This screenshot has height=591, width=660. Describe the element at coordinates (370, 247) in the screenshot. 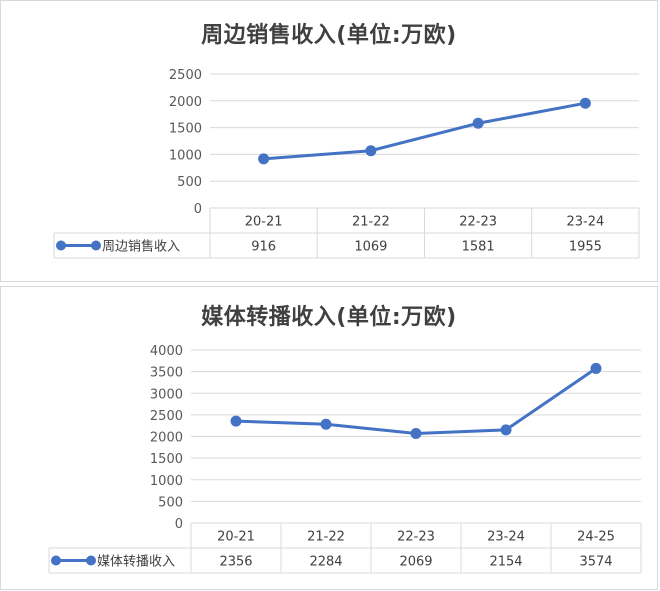

I see `data-table-value: 1069` at that location.